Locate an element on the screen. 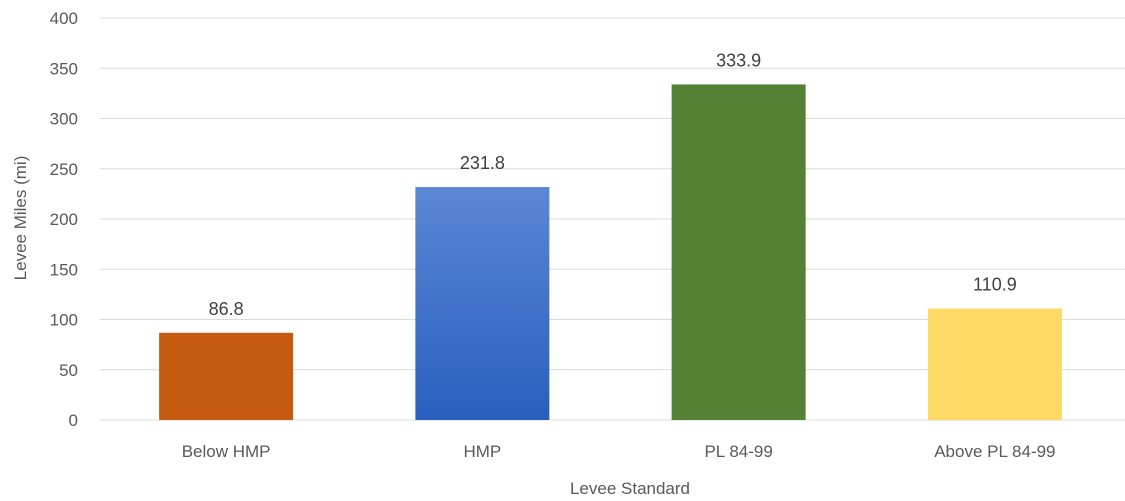  x-axis-title: Levee Standard is located at coordinates (630, 488).